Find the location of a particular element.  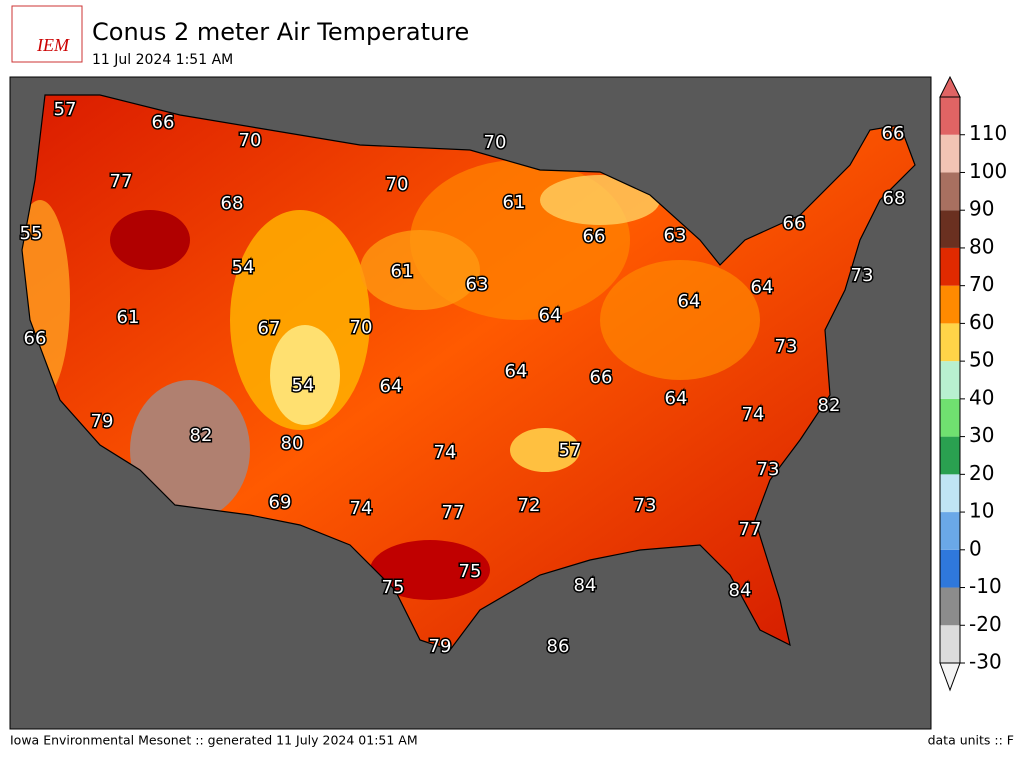

colorbar-min-arrow is located at coordinates (950, 677).